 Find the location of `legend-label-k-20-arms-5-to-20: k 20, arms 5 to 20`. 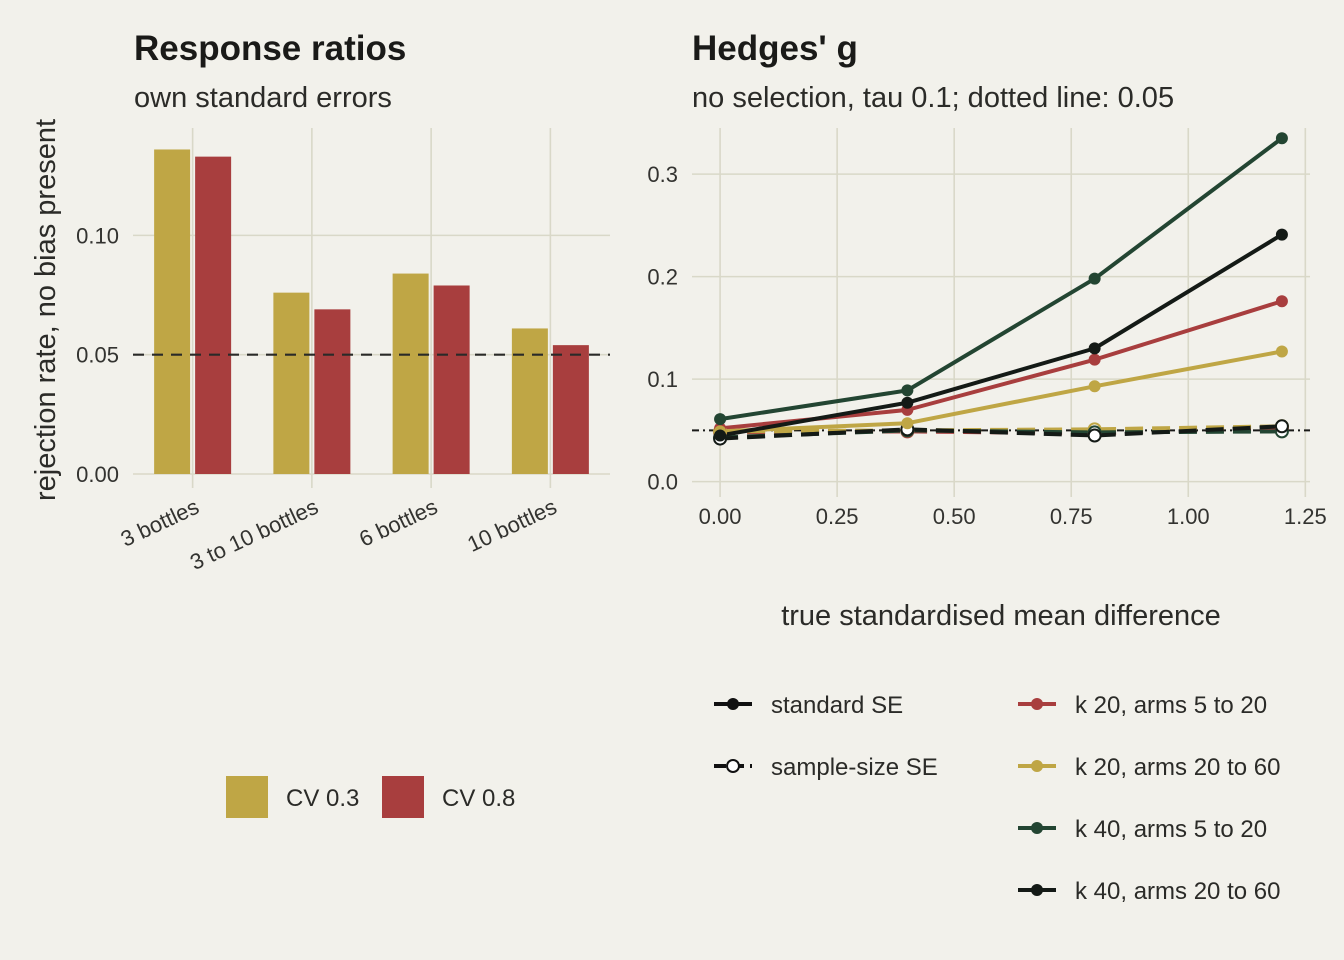

legend-label-k-20-arms-5-to-20: k 20, arms 5 to 20 is located at coordinates (1171, 705).